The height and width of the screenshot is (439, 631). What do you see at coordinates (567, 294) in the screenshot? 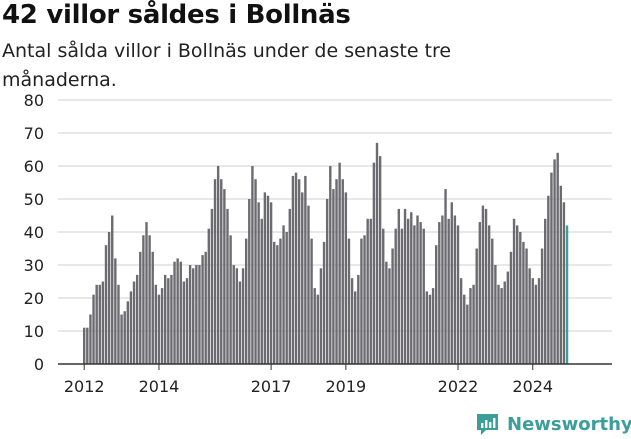
I see `bar-latest` at bounding box center [567, 294].